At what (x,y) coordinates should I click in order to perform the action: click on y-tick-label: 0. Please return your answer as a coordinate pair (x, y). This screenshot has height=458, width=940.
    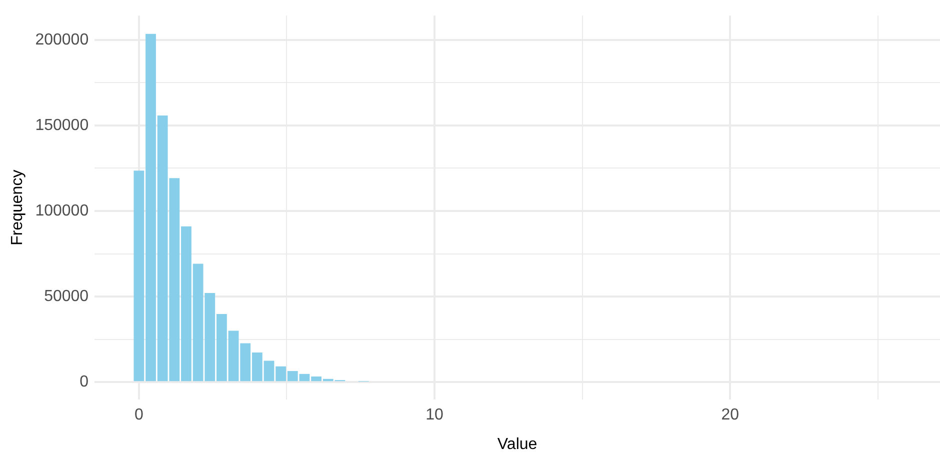
    Looking at the image, I should click on (84, 382).